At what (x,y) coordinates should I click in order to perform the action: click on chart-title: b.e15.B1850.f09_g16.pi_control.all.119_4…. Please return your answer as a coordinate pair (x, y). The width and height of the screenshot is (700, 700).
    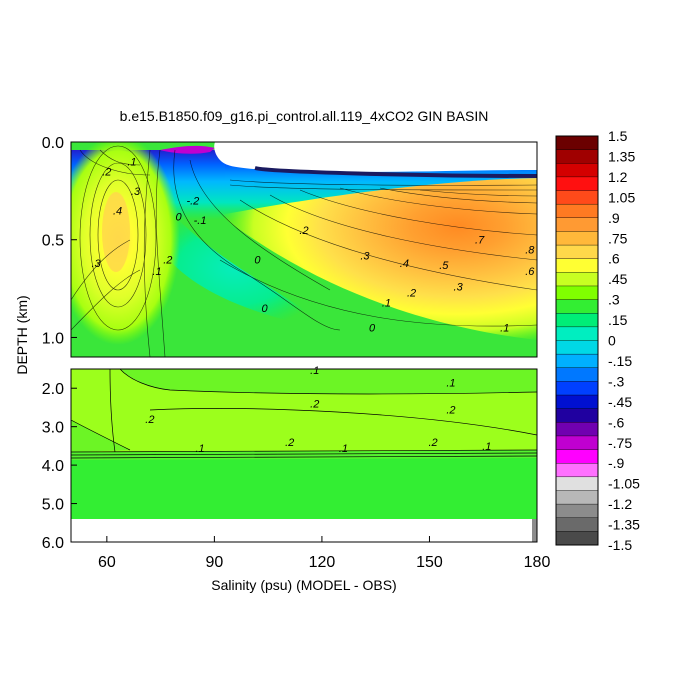
    Looking at the image, I should click on (304, 116).